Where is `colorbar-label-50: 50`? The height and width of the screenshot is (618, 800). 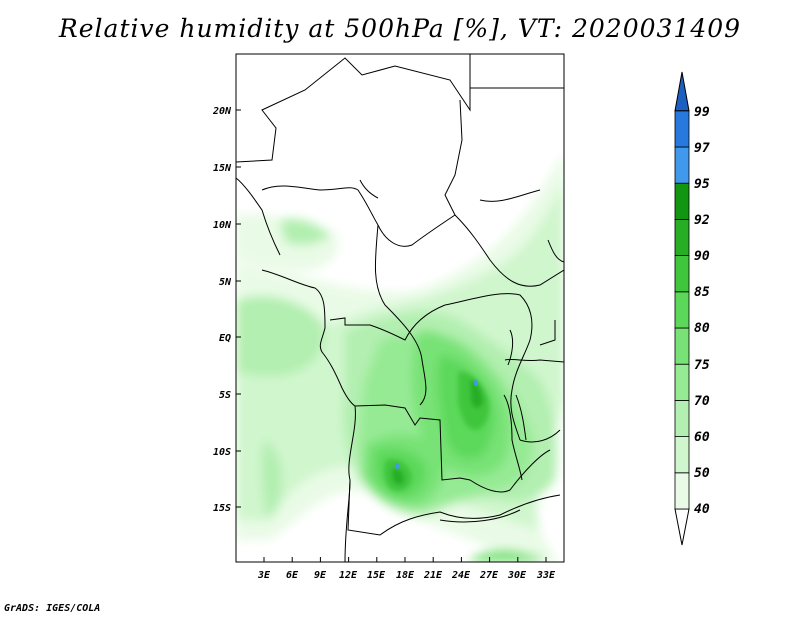
colorbar-label-50: 50 is located at coordinates (702, 473).